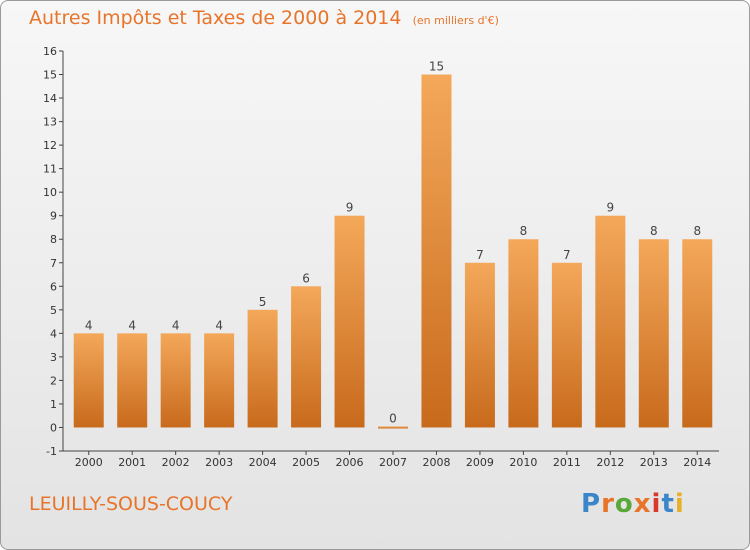 The height and width of the screenshot is (550, 750). What do you see at coordinates (50, 51) in the screenshot?
I see `y-tick-label: 16` at bounding box center [50, 51].